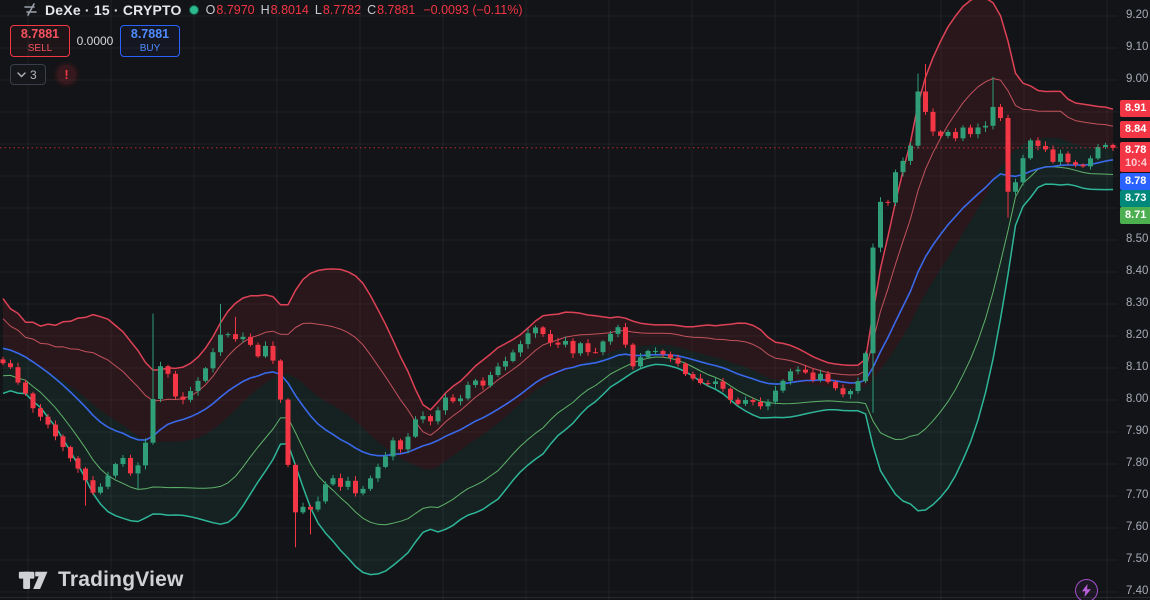 This screenshot has height=600, width=1150. I want to click on indicator-price-badge: 8.71, so click(1135, 215).